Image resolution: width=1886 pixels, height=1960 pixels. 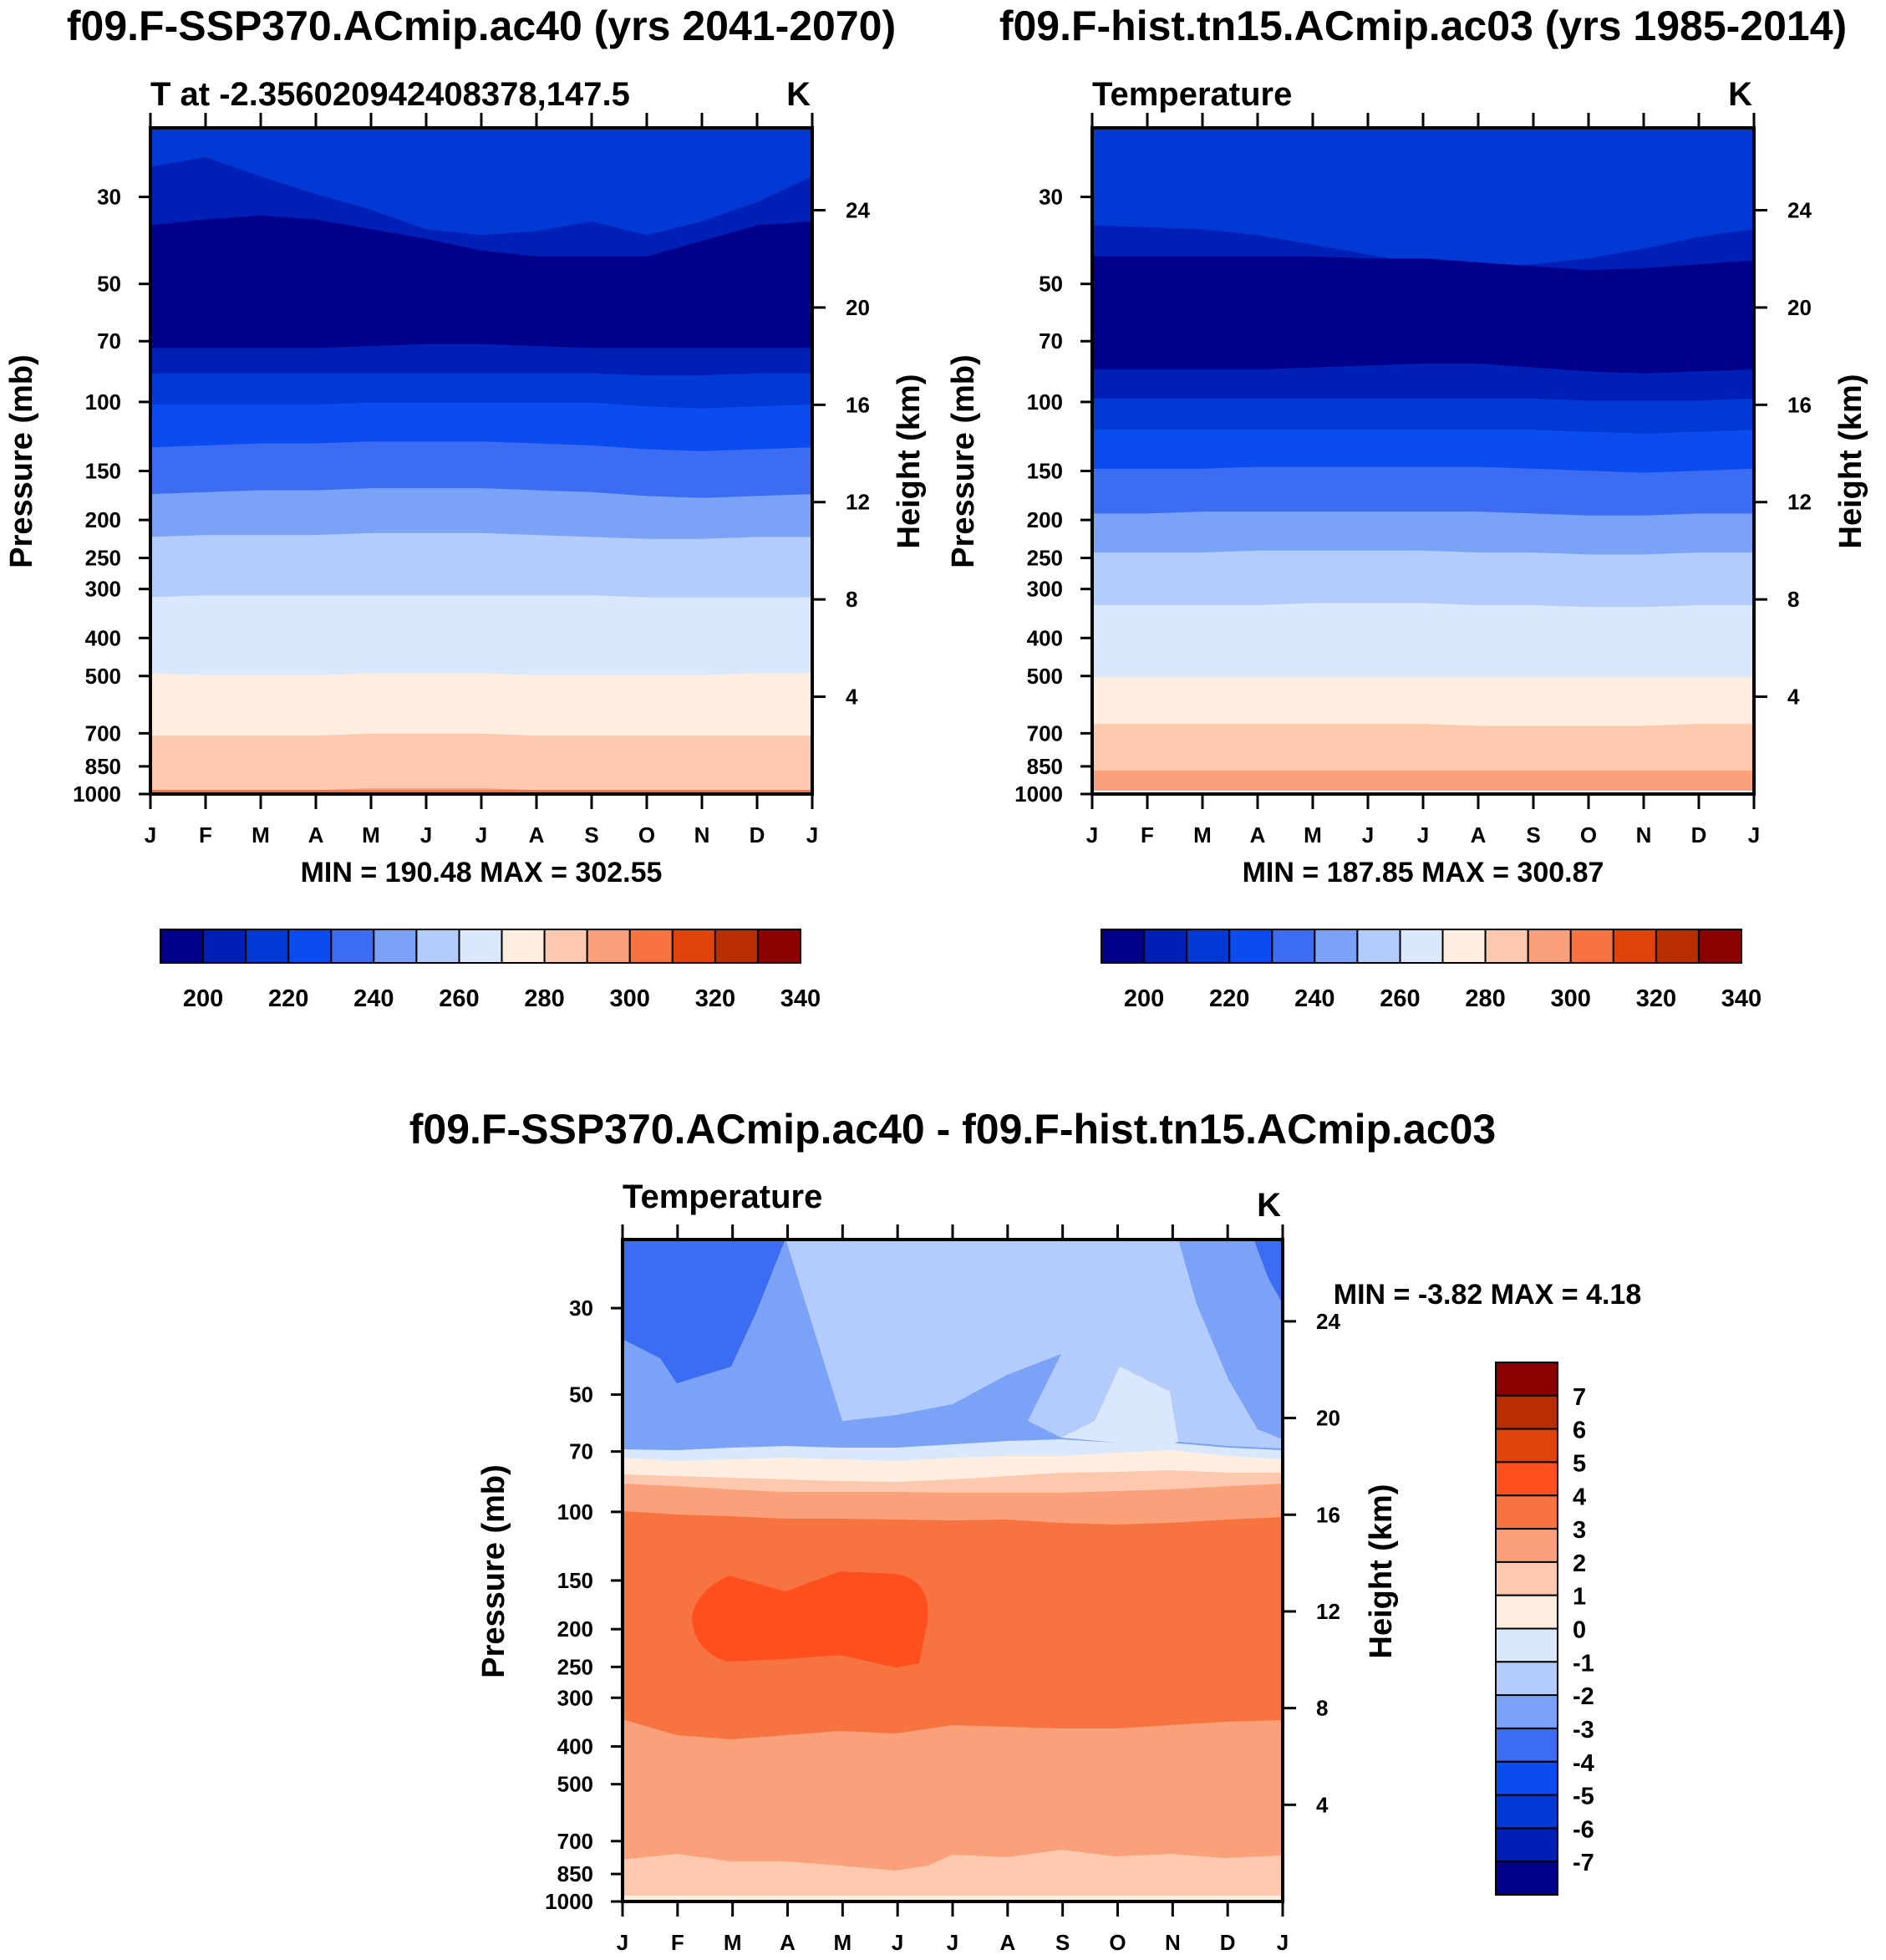 What do you see at coordinates (21, 461) in the screenshot?
I see `panel1-ylabel: Pressure (mb)` at bounding box center [21, 461].